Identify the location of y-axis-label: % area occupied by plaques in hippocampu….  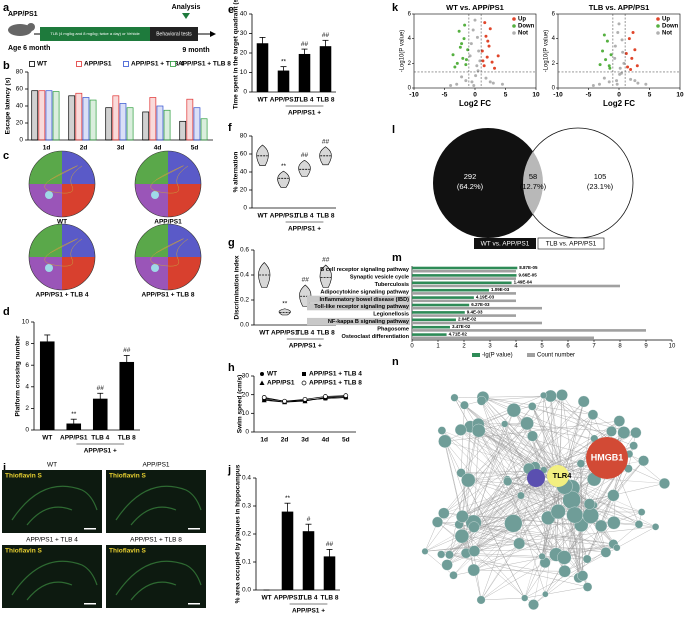
(238, 533).